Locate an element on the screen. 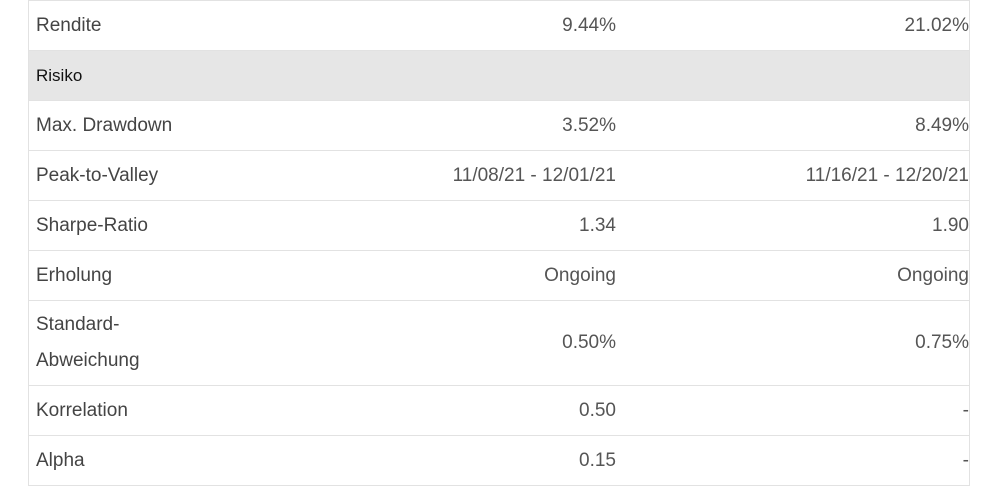 This screenshot has height=493, width=1000. value-cell: 1.34 is located at coordinates (597, 225).